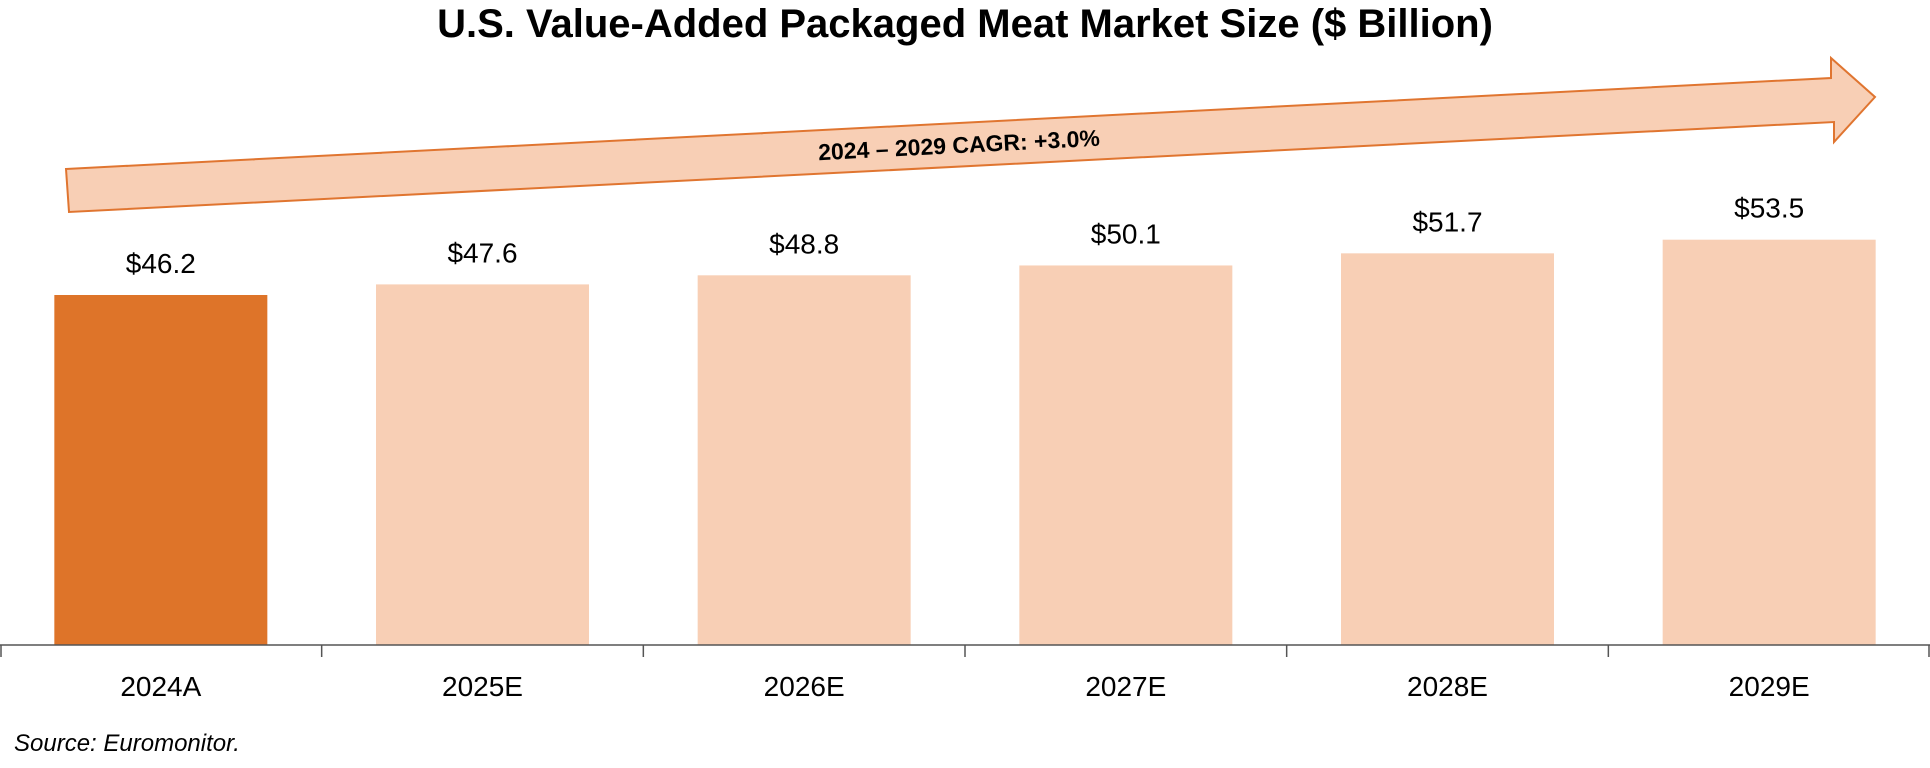 Image resolution: width=1930 pixels, height=768 pixels. Describe the element at coordinates (804, 460) in the screenshot. I see `bar-2026E` at that location.